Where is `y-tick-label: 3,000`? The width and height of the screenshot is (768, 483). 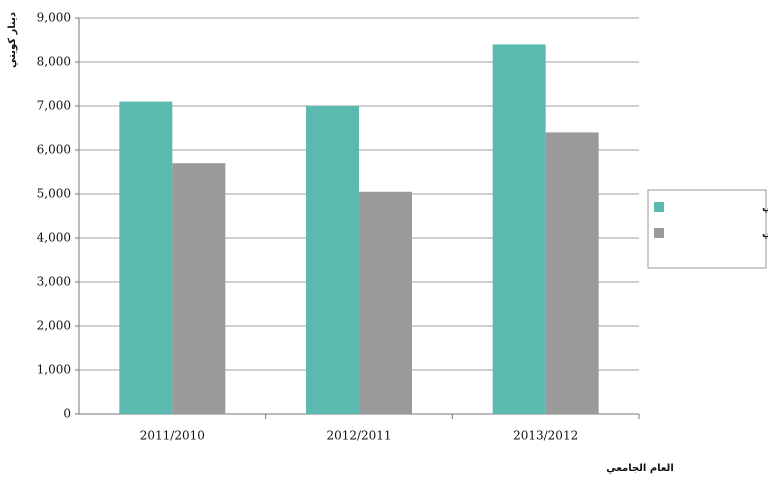 y-tick-label: 3,000 is located at coordinates (54, 282).